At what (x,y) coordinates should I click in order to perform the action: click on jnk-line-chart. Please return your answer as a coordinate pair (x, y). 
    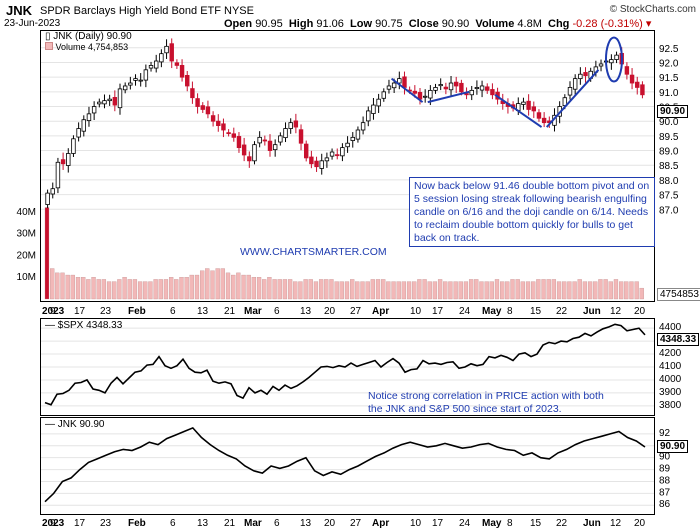
    Looking at the image, I should click on (347, 466).